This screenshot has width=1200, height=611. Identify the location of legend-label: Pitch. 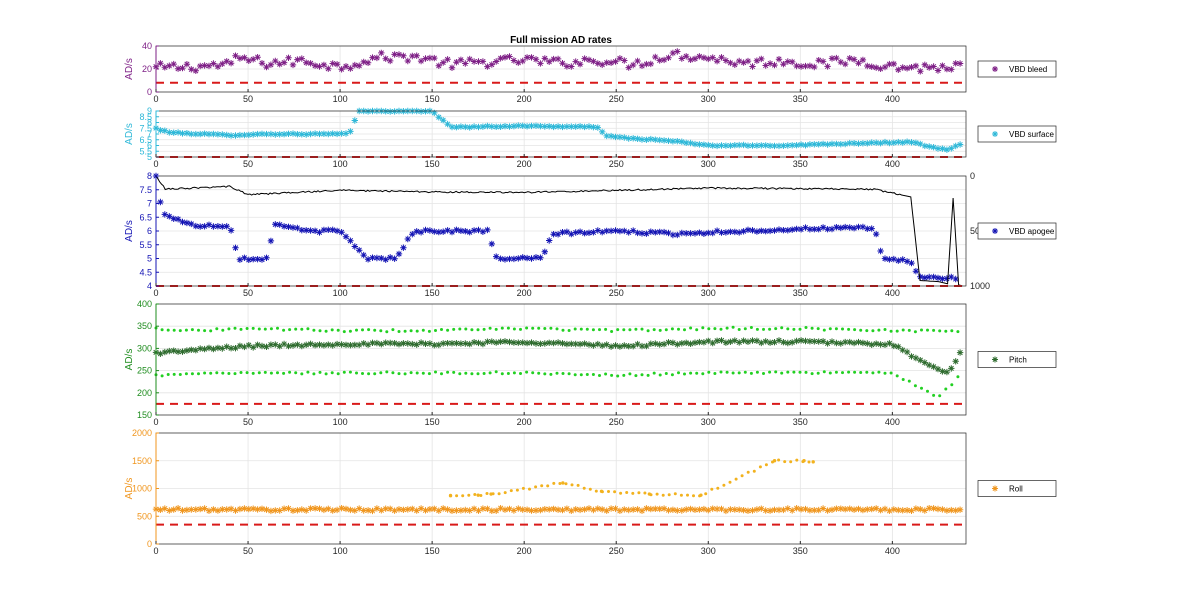
(1018, 360).